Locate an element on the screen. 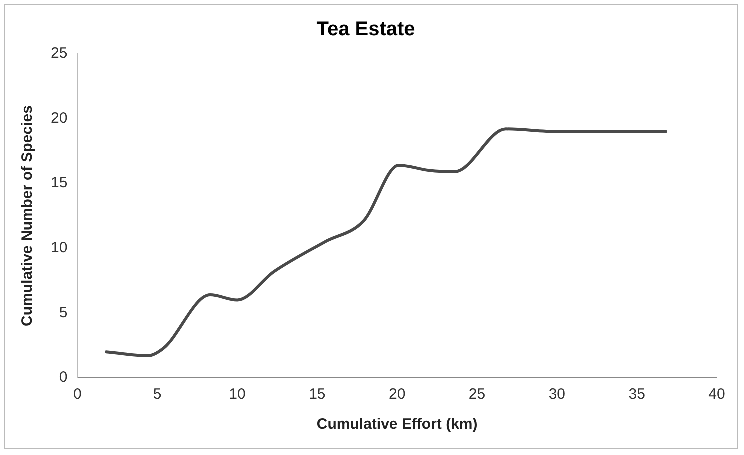 This screenshot has height=455, width=744. y-tick-label: 10 is located at coordinates (59, 248).